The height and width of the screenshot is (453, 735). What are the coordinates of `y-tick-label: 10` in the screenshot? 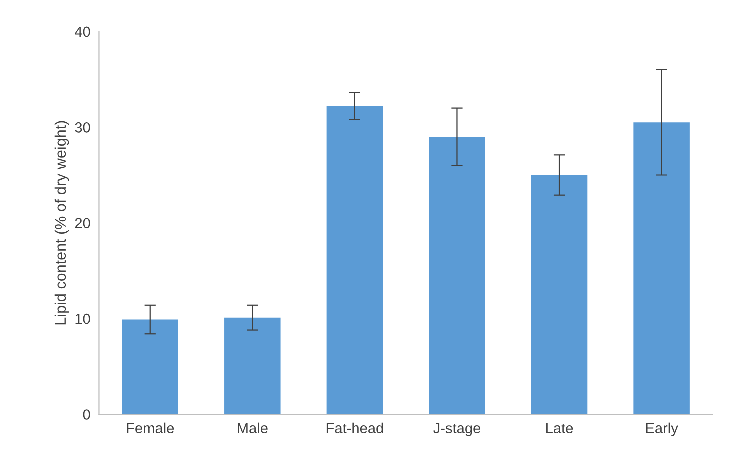 It's located at (83, 319).